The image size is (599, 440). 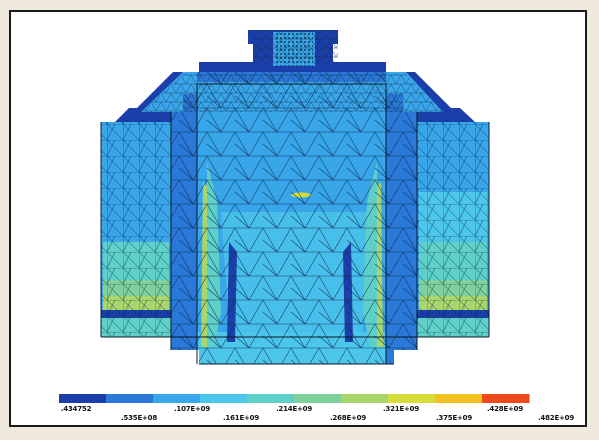 What do you see at coordinates (292, 93) in the screenshot?
I see `shoulder-mesh` at bounding box center [292, 93].